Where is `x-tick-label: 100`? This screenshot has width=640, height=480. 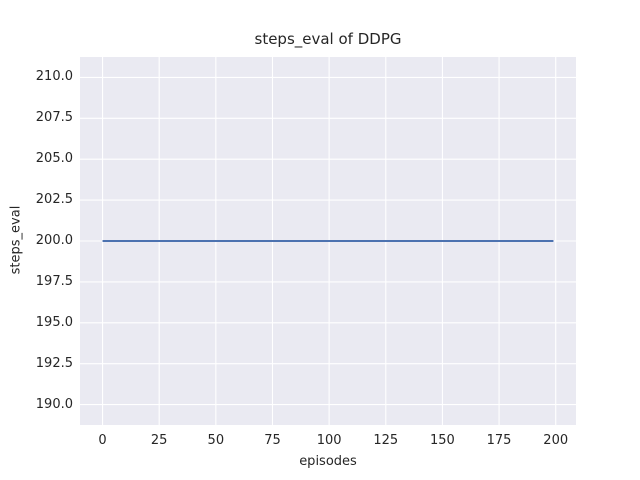 x-tick-label: 100 is located at coordinates (329, 440).